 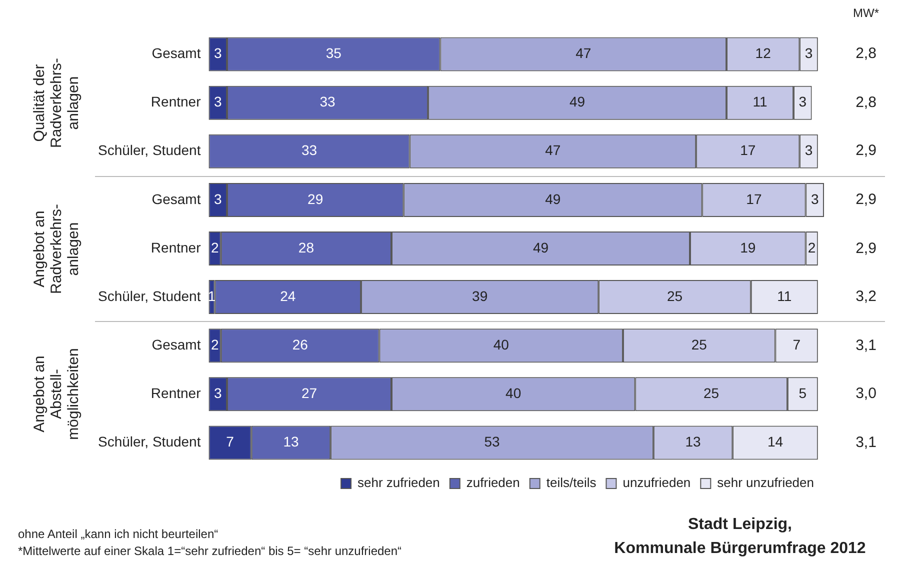 I want to click on text: Kommunale Bürgerumfrage 2012, so click(x=740, y=549).